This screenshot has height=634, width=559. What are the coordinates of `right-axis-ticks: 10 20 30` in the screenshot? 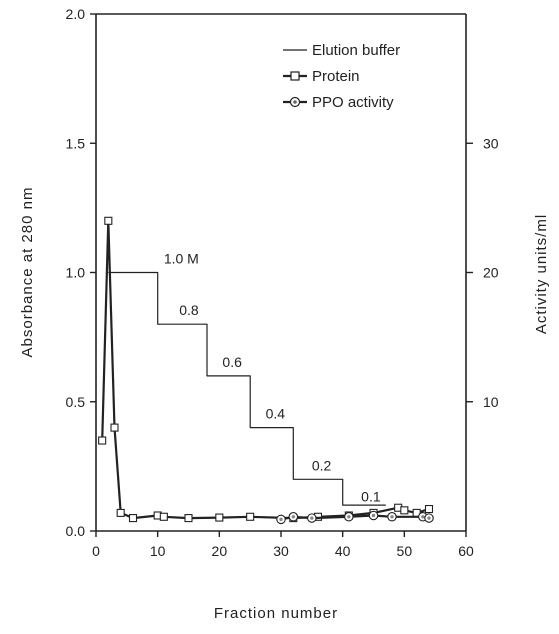 It's located at (482, 272).